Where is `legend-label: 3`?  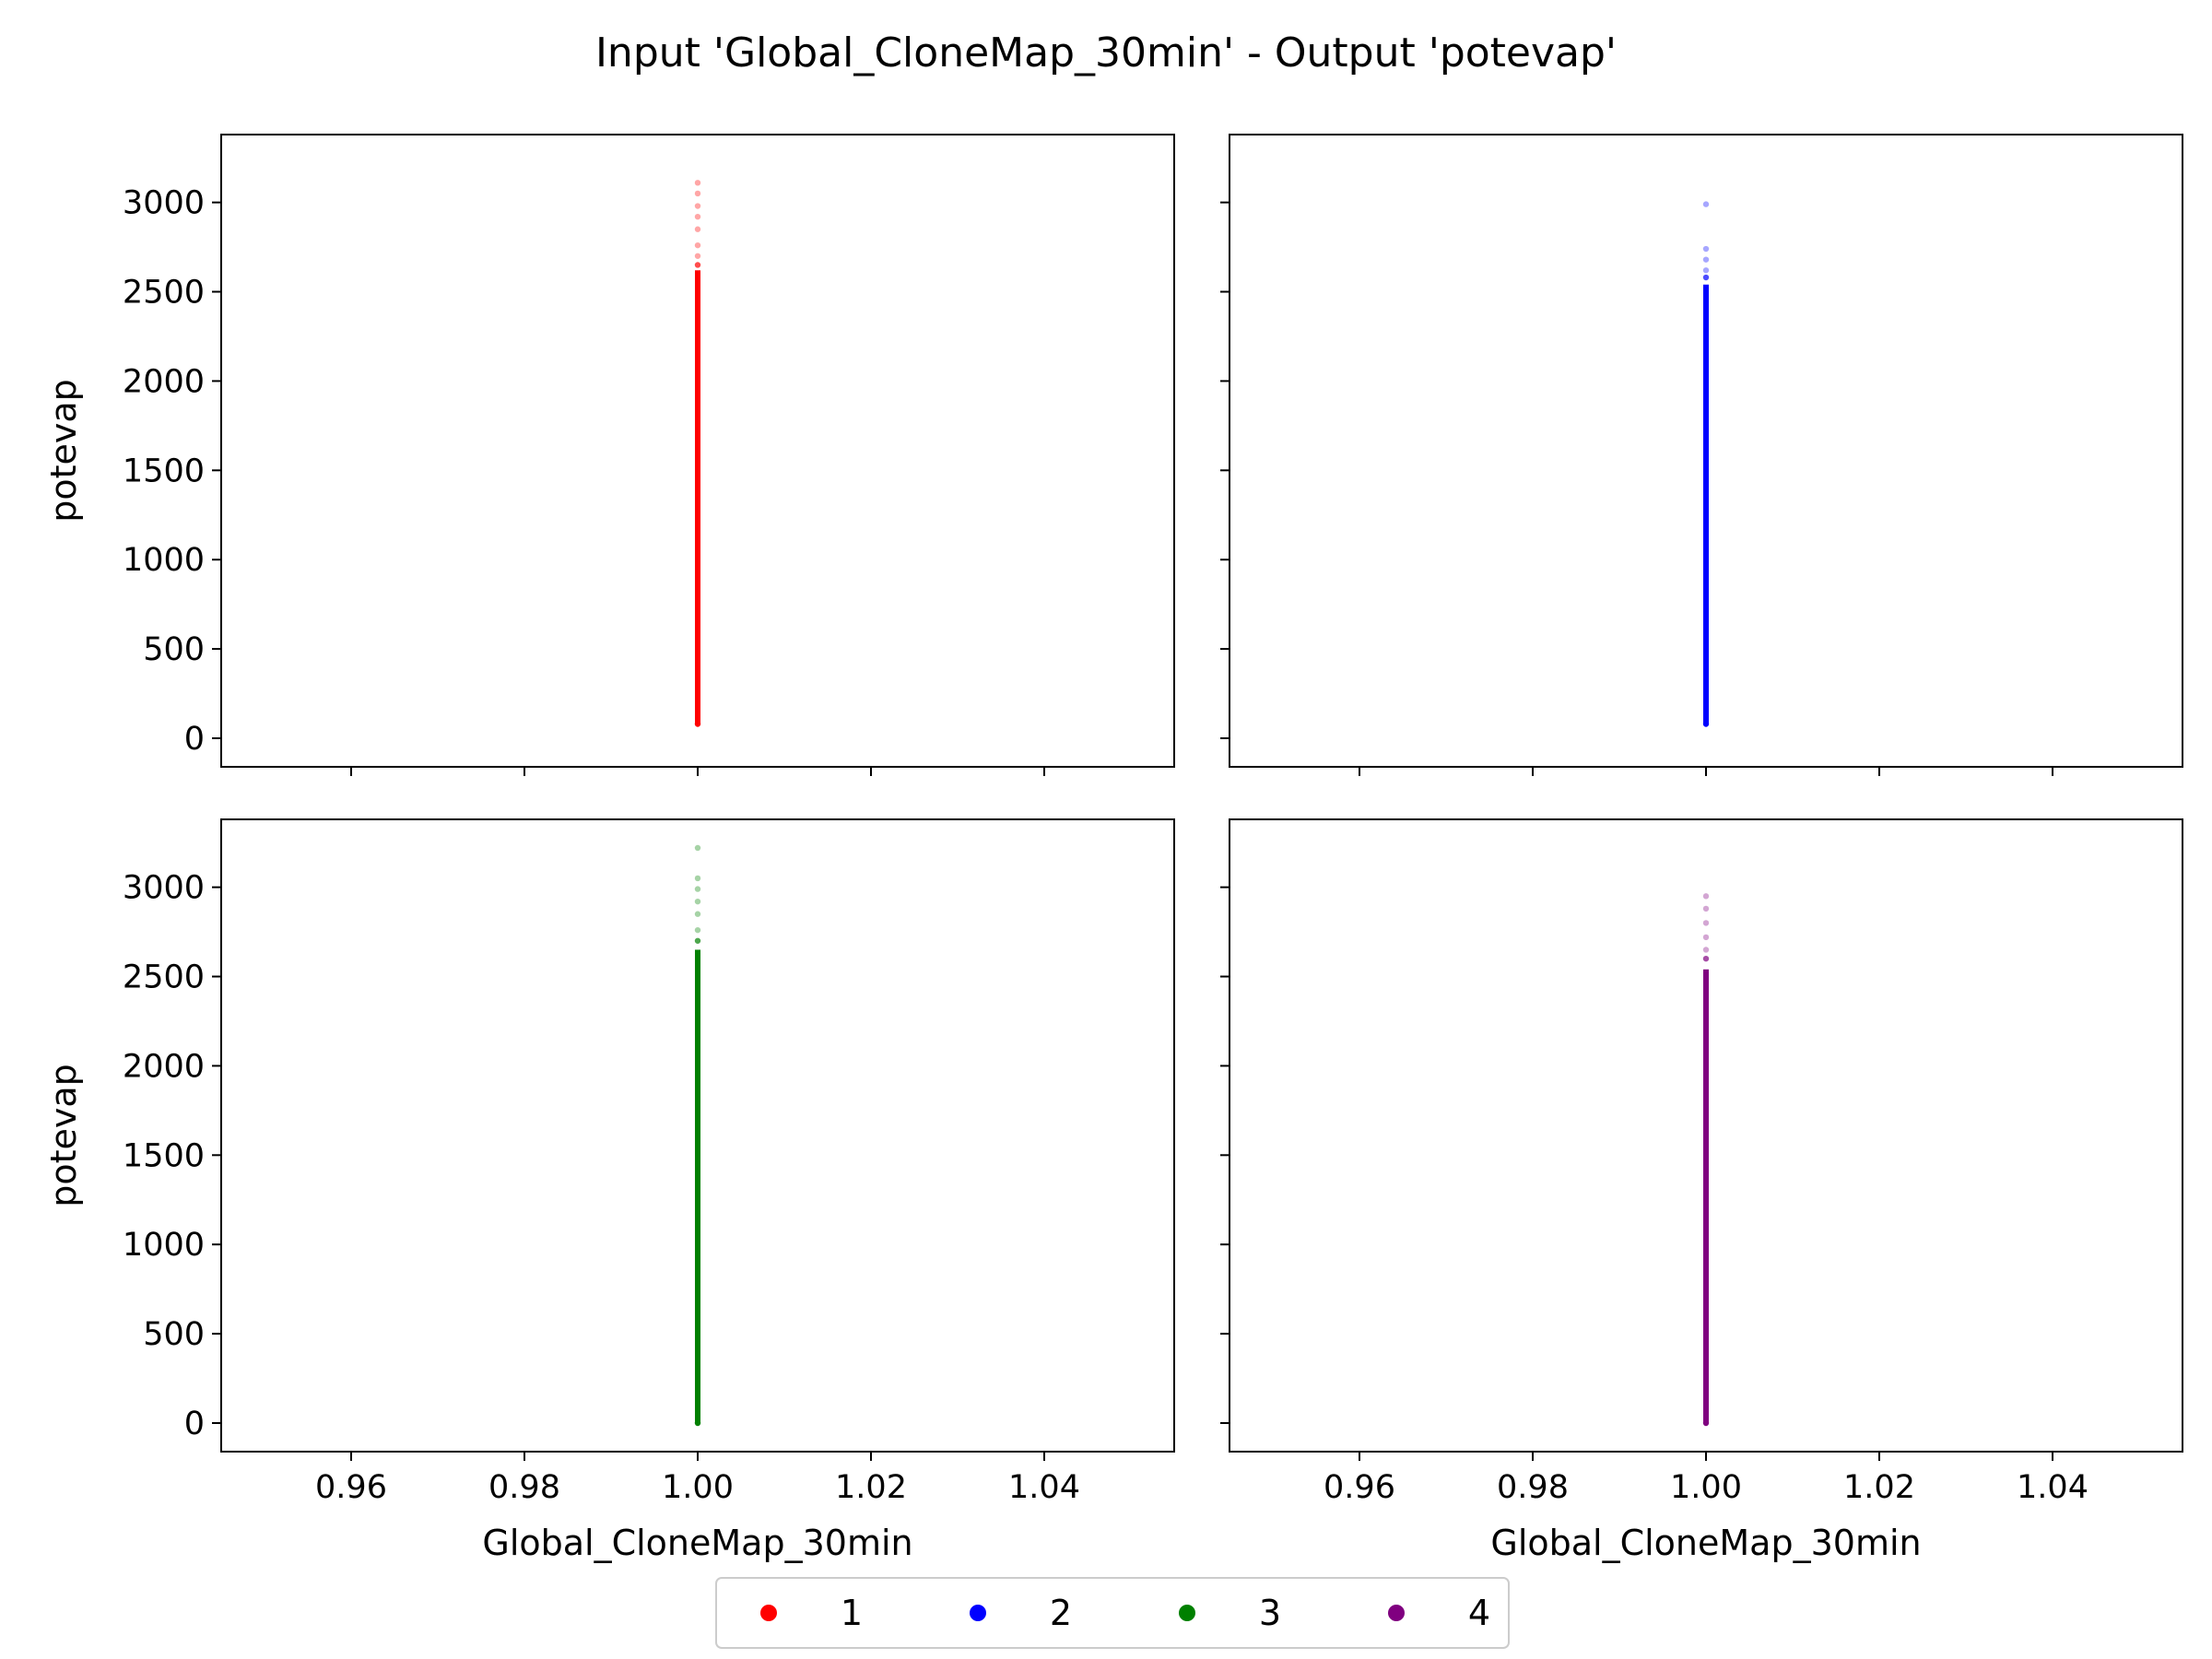
legend-label: 3 is located at coordinates (1270, 1613).